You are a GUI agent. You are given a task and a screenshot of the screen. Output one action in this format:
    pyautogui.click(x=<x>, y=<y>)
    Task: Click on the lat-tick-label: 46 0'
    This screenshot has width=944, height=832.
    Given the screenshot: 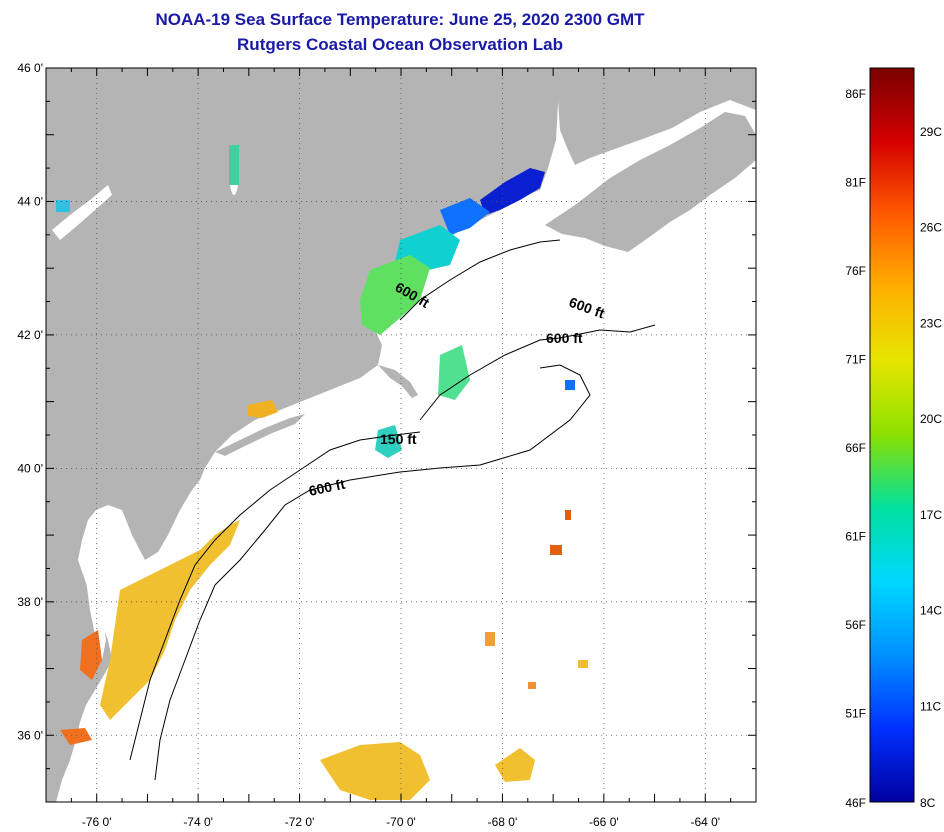 What is the action you would take?
    pyautogui.click(x=30, y=68)
    